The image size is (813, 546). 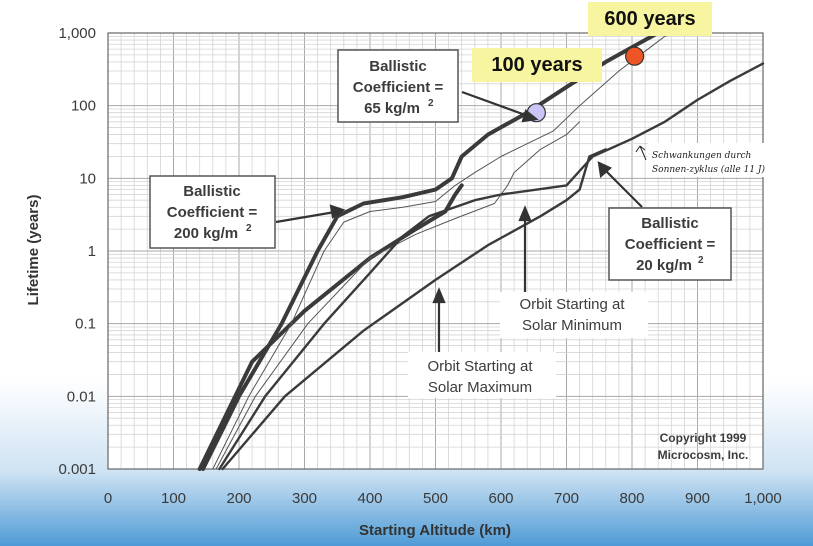 I want to click on label-bc20: Ballistic Coefficient = 20 kg/m 2, so click(x=670, y=244).